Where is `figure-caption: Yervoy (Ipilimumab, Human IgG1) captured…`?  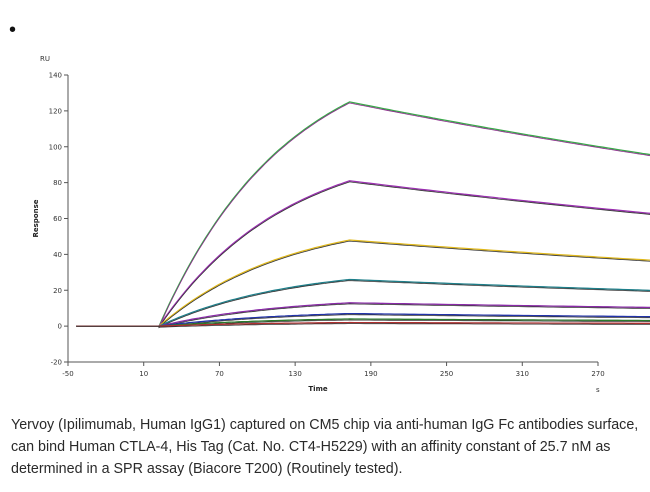
figure-caption: Yervoy (Ipilimumab, Human IgG1) captured… is located at coordinates (325, 447).